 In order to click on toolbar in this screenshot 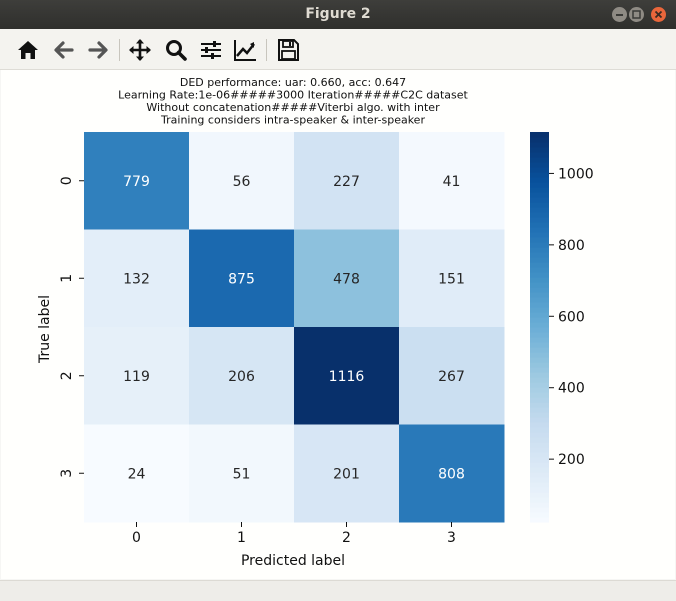, I will do `click(338, 49)`.